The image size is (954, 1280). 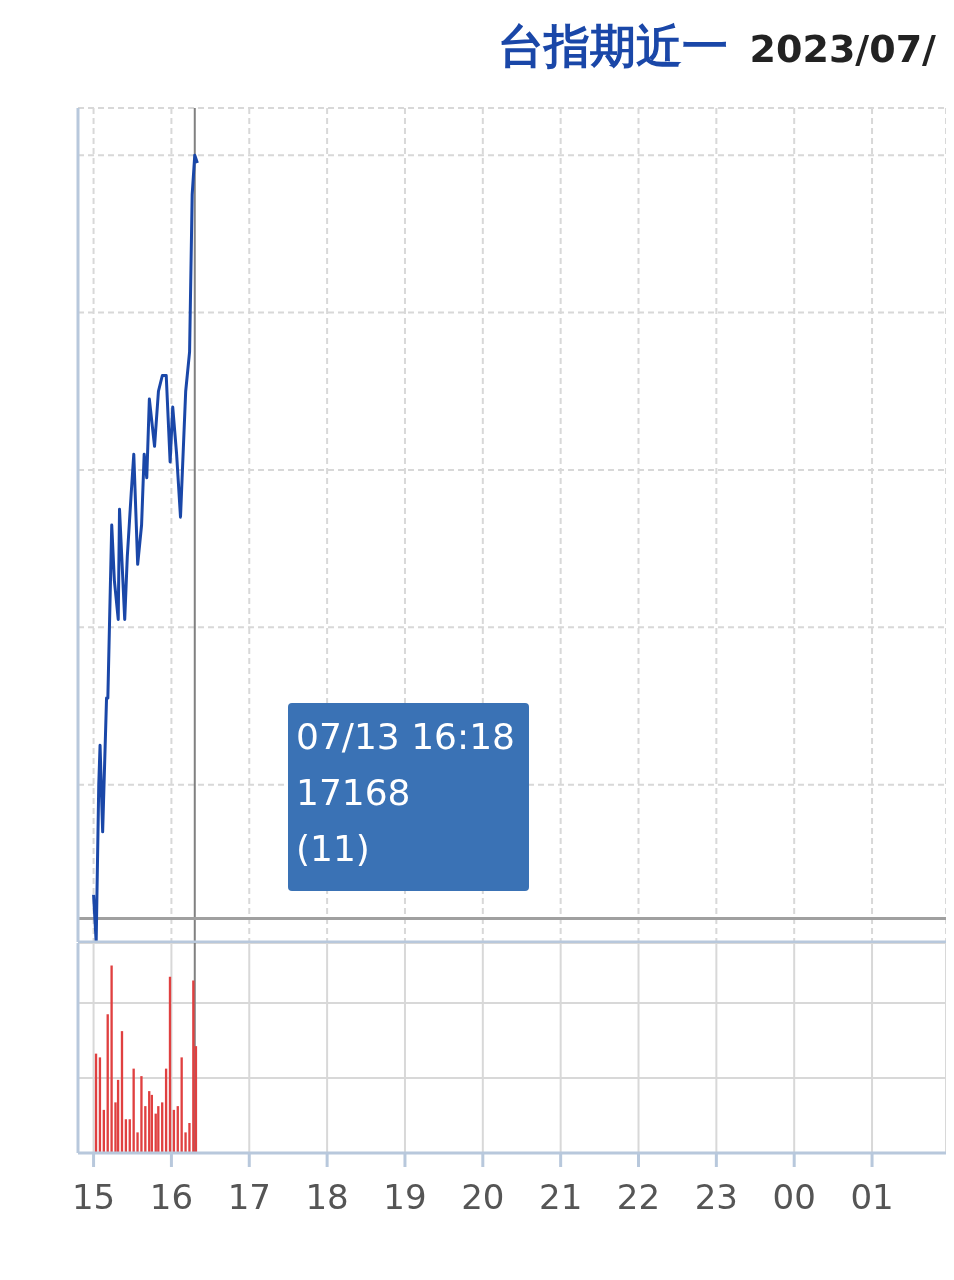 What do you see at coordinates (333, 849) in the screenshot?
I see `annotation: (11)` at bounding box center [333, 849].